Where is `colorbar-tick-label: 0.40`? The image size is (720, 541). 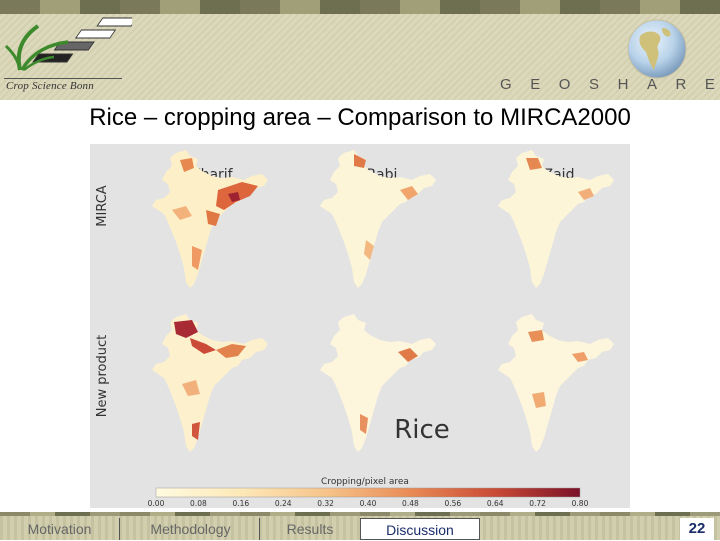 colorbar-tick-label: 0.40 is located at coordinates (368, 503).